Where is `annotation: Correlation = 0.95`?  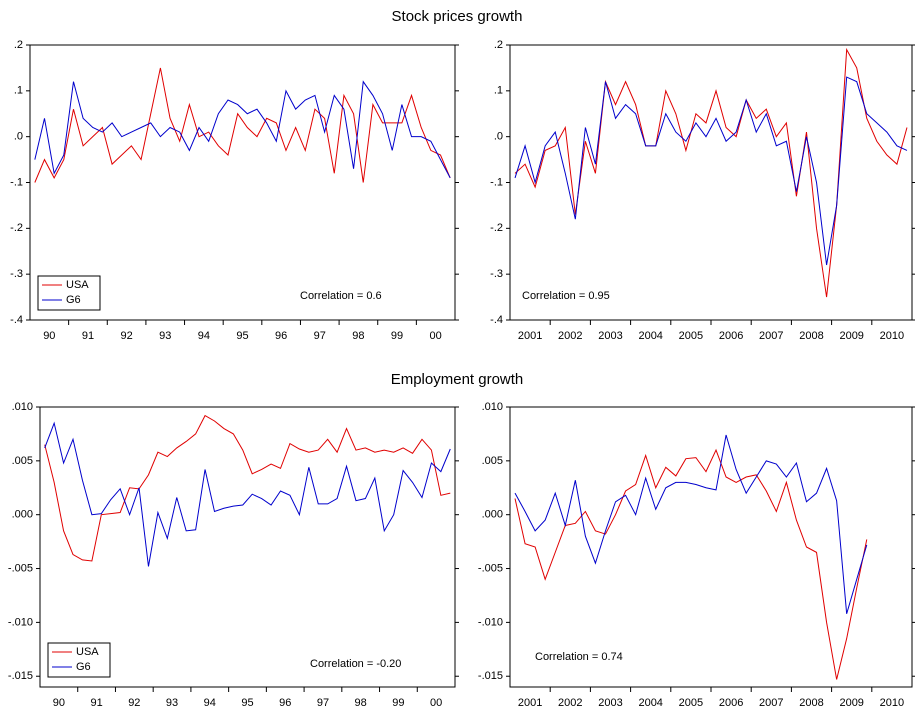
annotation: Correlation = 0.95 is located at coordinates (566, 296).